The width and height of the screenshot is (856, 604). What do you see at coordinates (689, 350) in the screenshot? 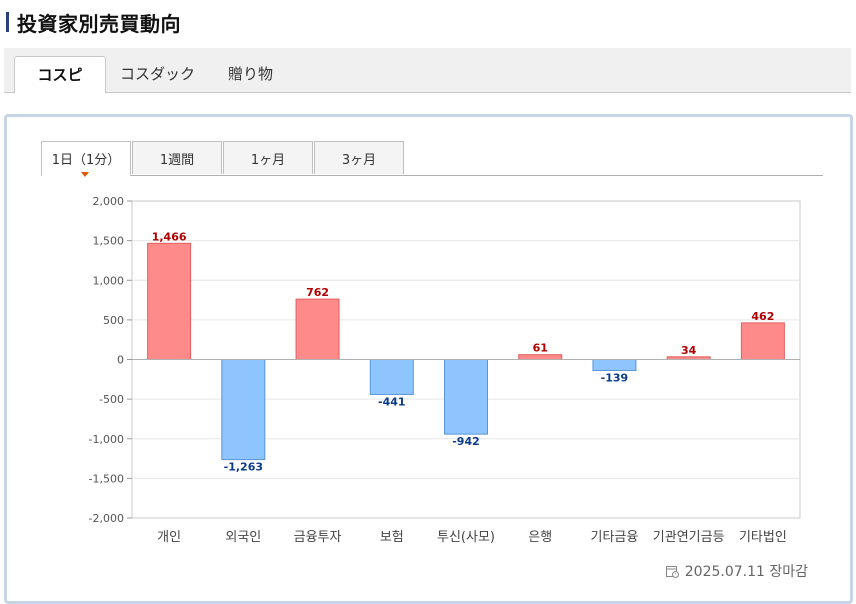
I see `data-label: 34` at bounding box center [689, 350].